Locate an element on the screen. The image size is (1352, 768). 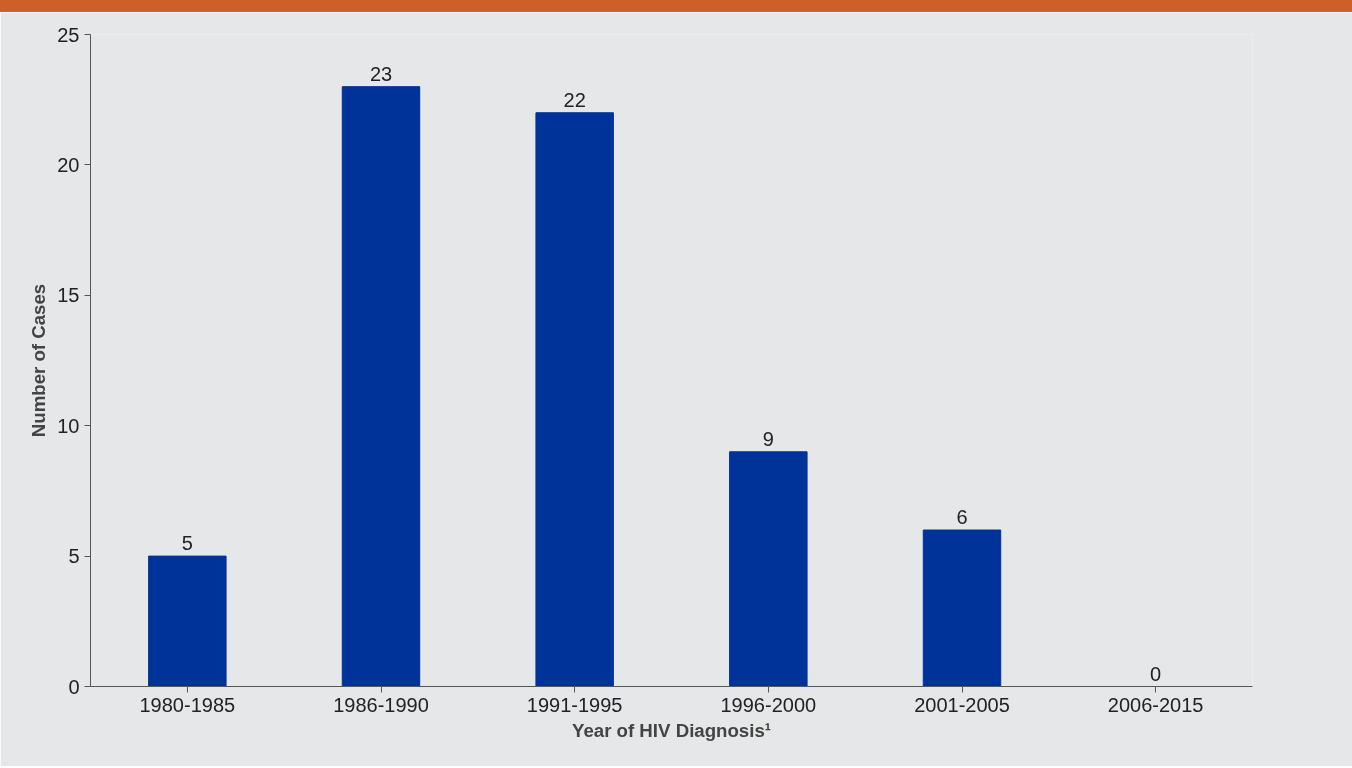
x-axis-title: Year of HIV Diagnosis¹ is located at coordinates (671, 730).